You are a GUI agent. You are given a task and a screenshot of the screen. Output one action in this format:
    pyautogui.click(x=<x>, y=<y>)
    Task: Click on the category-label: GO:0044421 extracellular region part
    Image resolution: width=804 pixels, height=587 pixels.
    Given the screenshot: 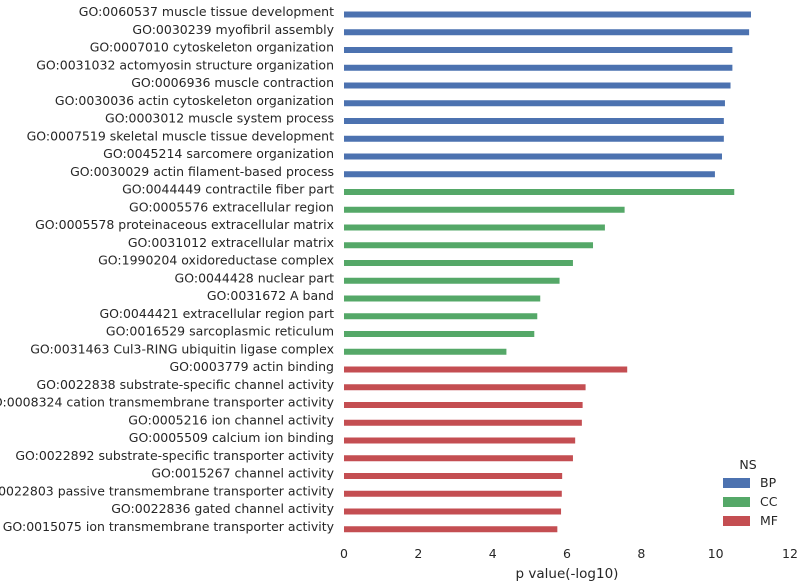 What is the action you would take?
    pyautogui.click(x=216, y=313)
    